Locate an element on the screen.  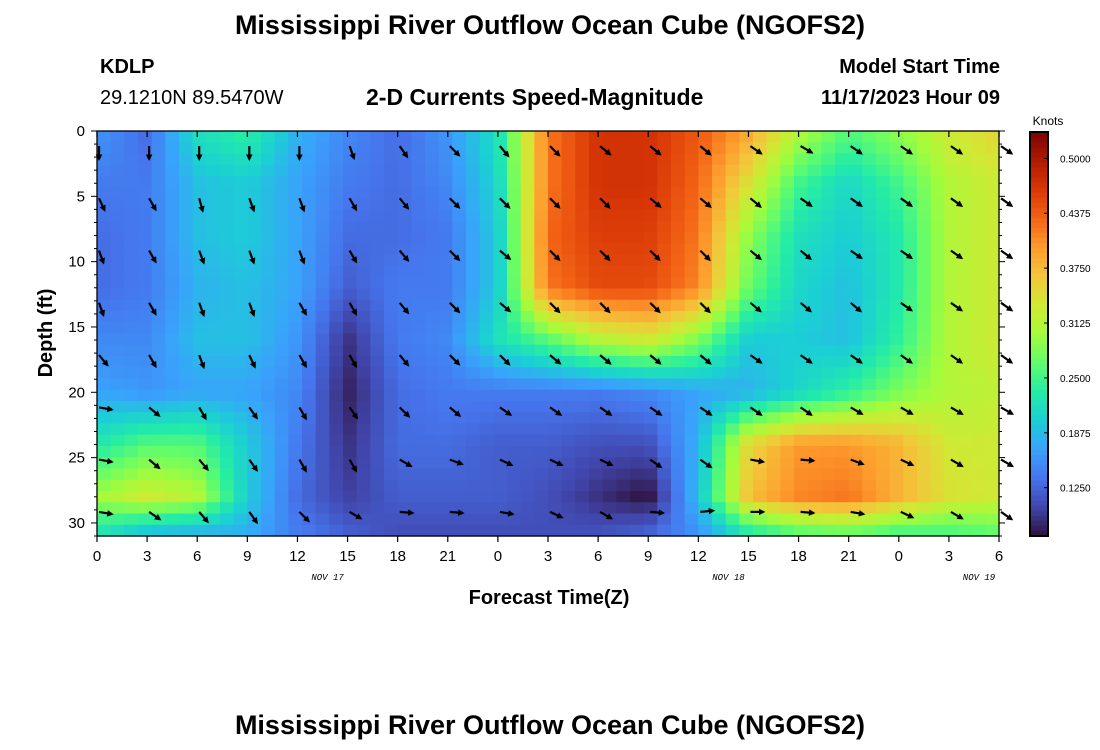
x-tick-label: 12 is located at coordinates (297, 556).